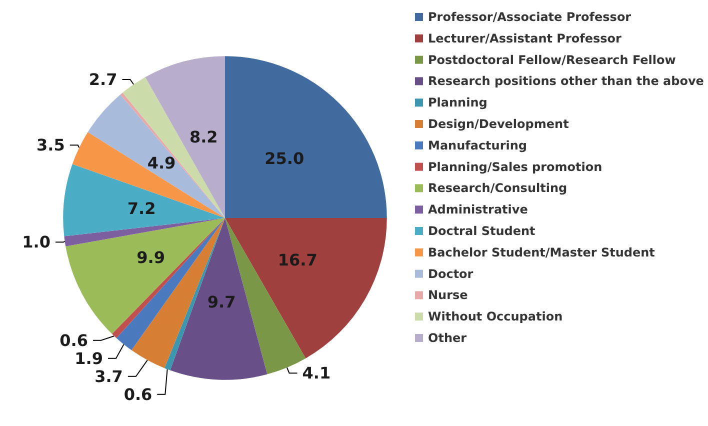 Image resolution: width=708 pixels, height=426 pixels. I want to click on legend-label: Design/Development, so click(499, 124).